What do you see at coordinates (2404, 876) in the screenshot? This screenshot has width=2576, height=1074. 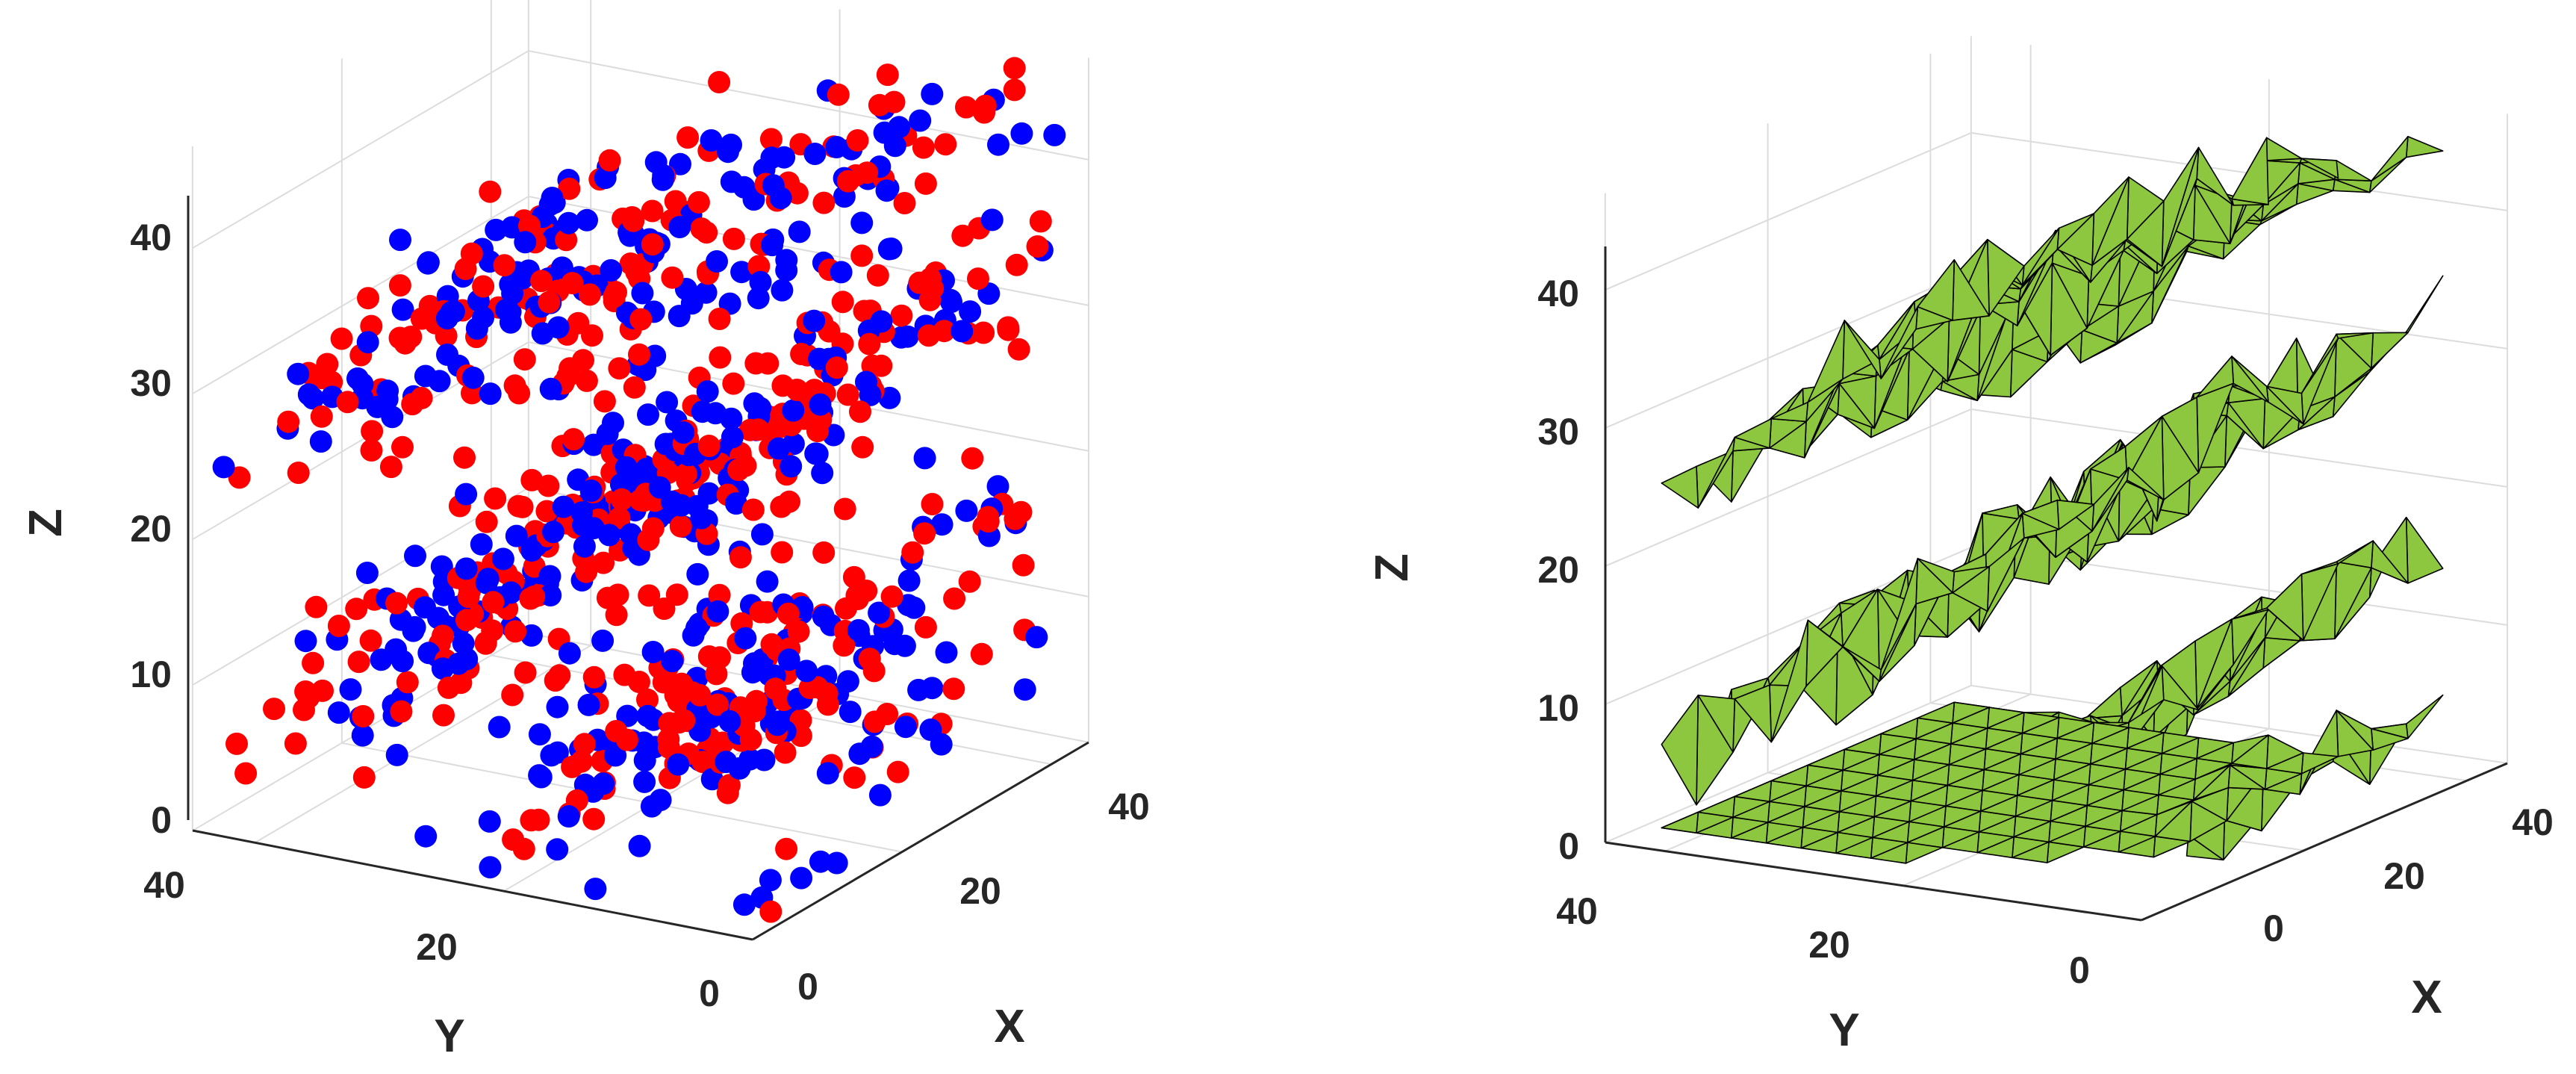 I see `x-tick-label: 20` at bounding box center [2404, 876].